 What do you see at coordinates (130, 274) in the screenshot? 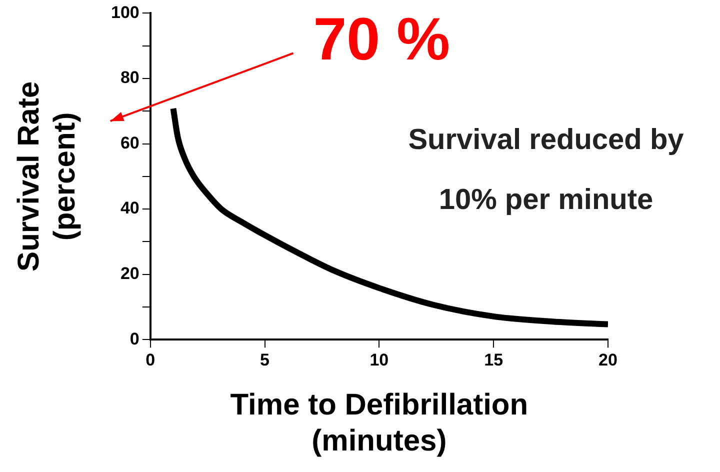
I see `y-tick-label: 20` at bounding box center [130, 274].